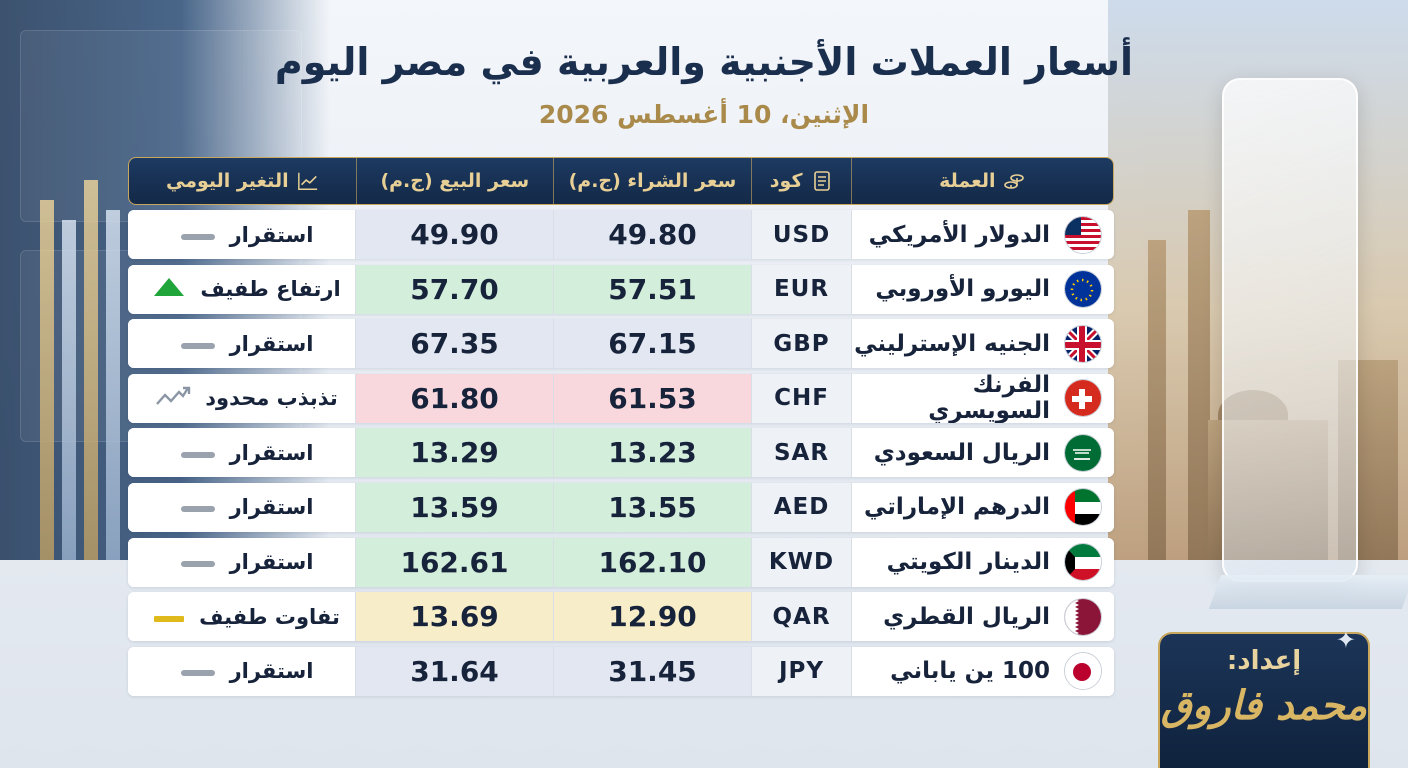  Describe the element at coordinates (967, 181) in the screenshot. I see `header-currency-label: العملة` at that location.